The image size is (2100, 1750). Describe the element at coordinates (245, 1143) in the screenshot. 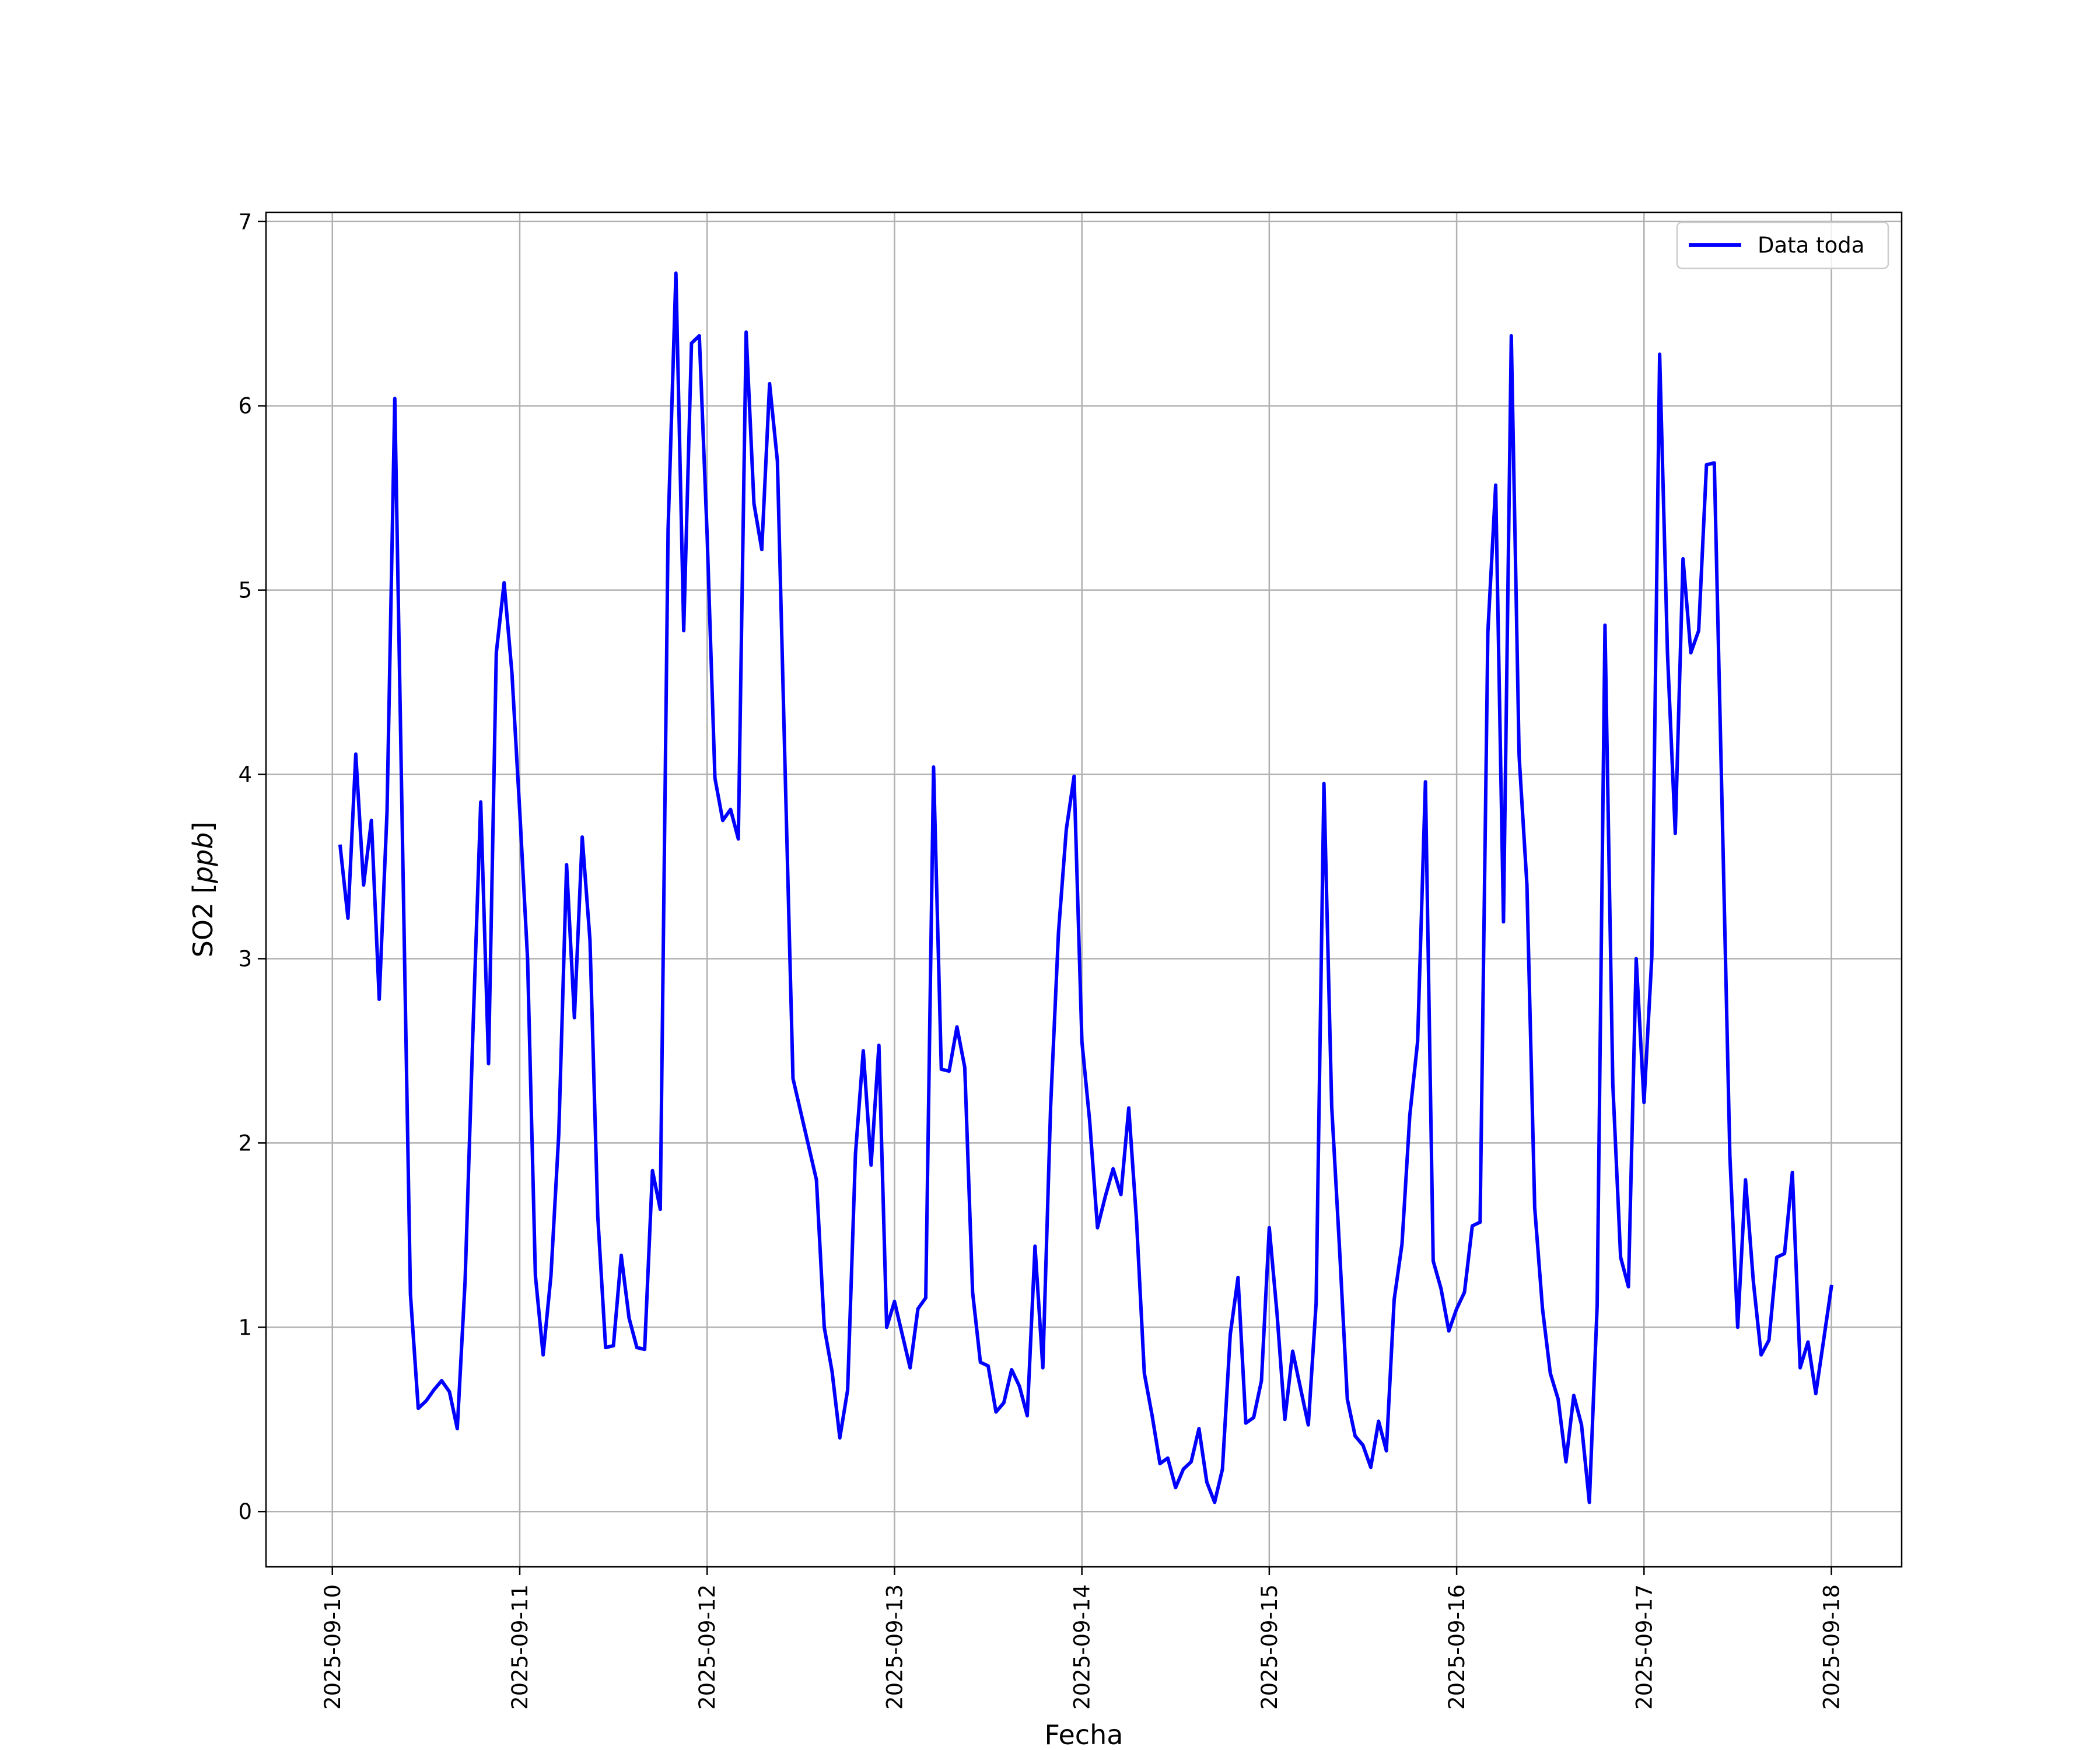

I see `y-tick-label: 2` at that location.